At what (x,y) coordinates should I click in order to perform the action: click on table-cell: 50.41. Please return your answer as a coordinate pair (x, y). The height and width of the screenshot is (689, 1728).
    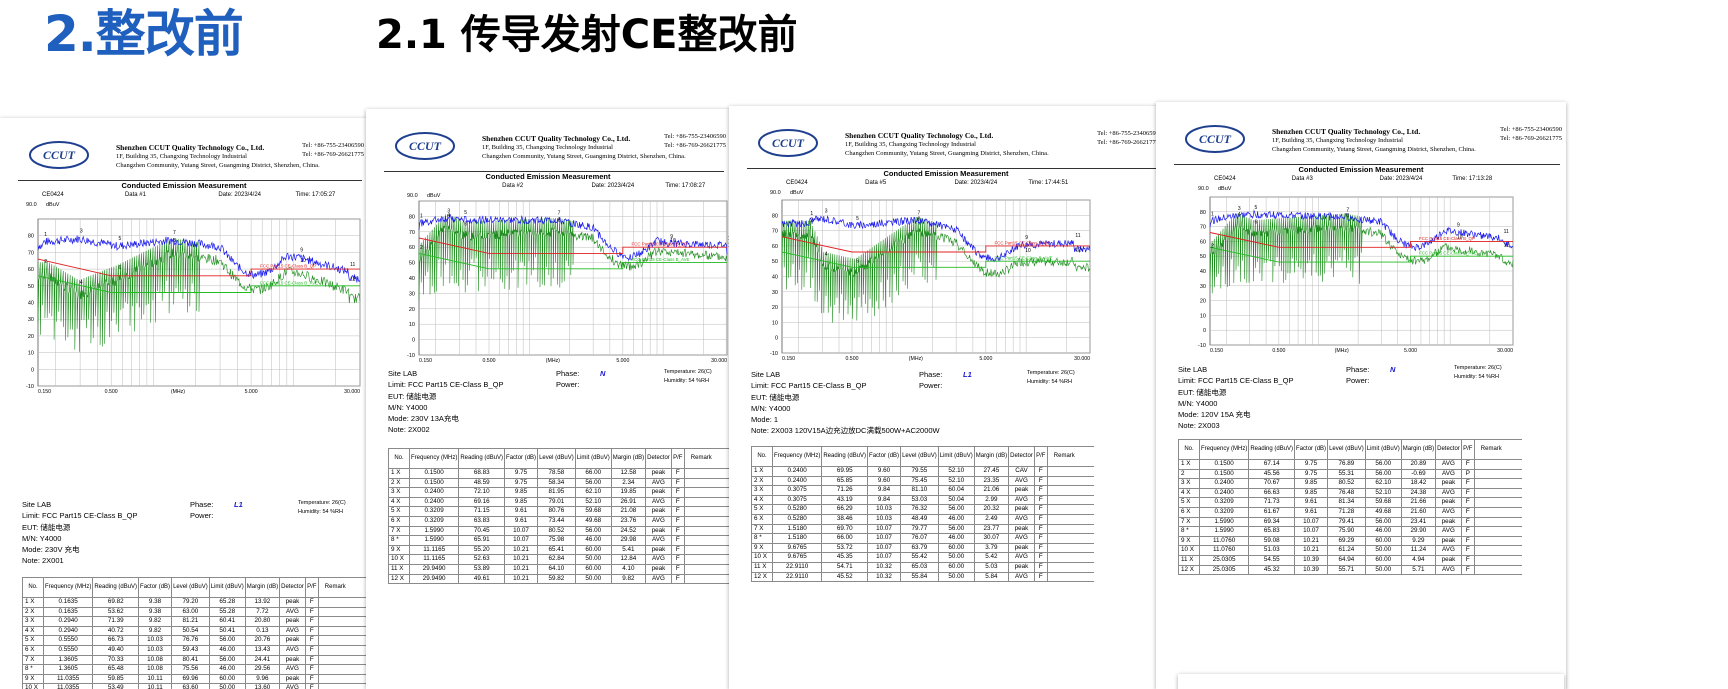
    Looking at the image, I should click on (227, 631).